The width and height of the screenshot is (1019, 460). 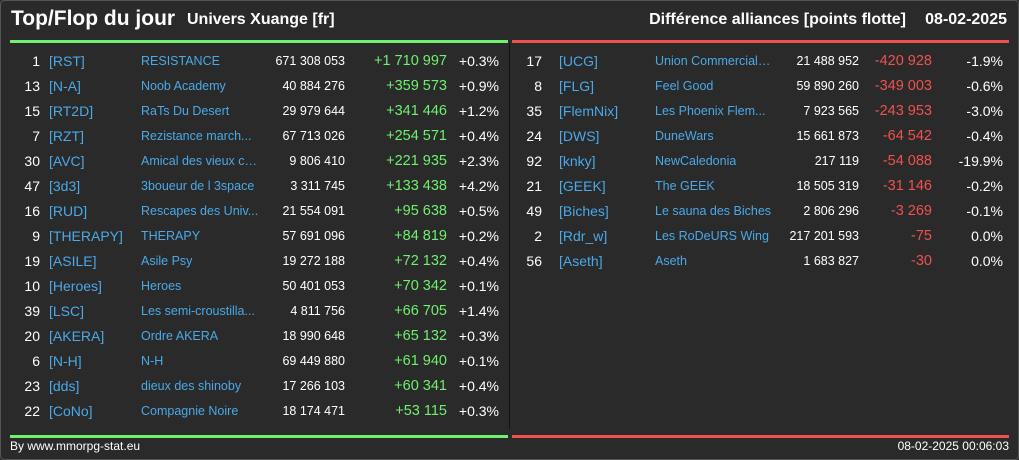 I want to click on points-cell: 1 683 827, so click(x=831, y=260).